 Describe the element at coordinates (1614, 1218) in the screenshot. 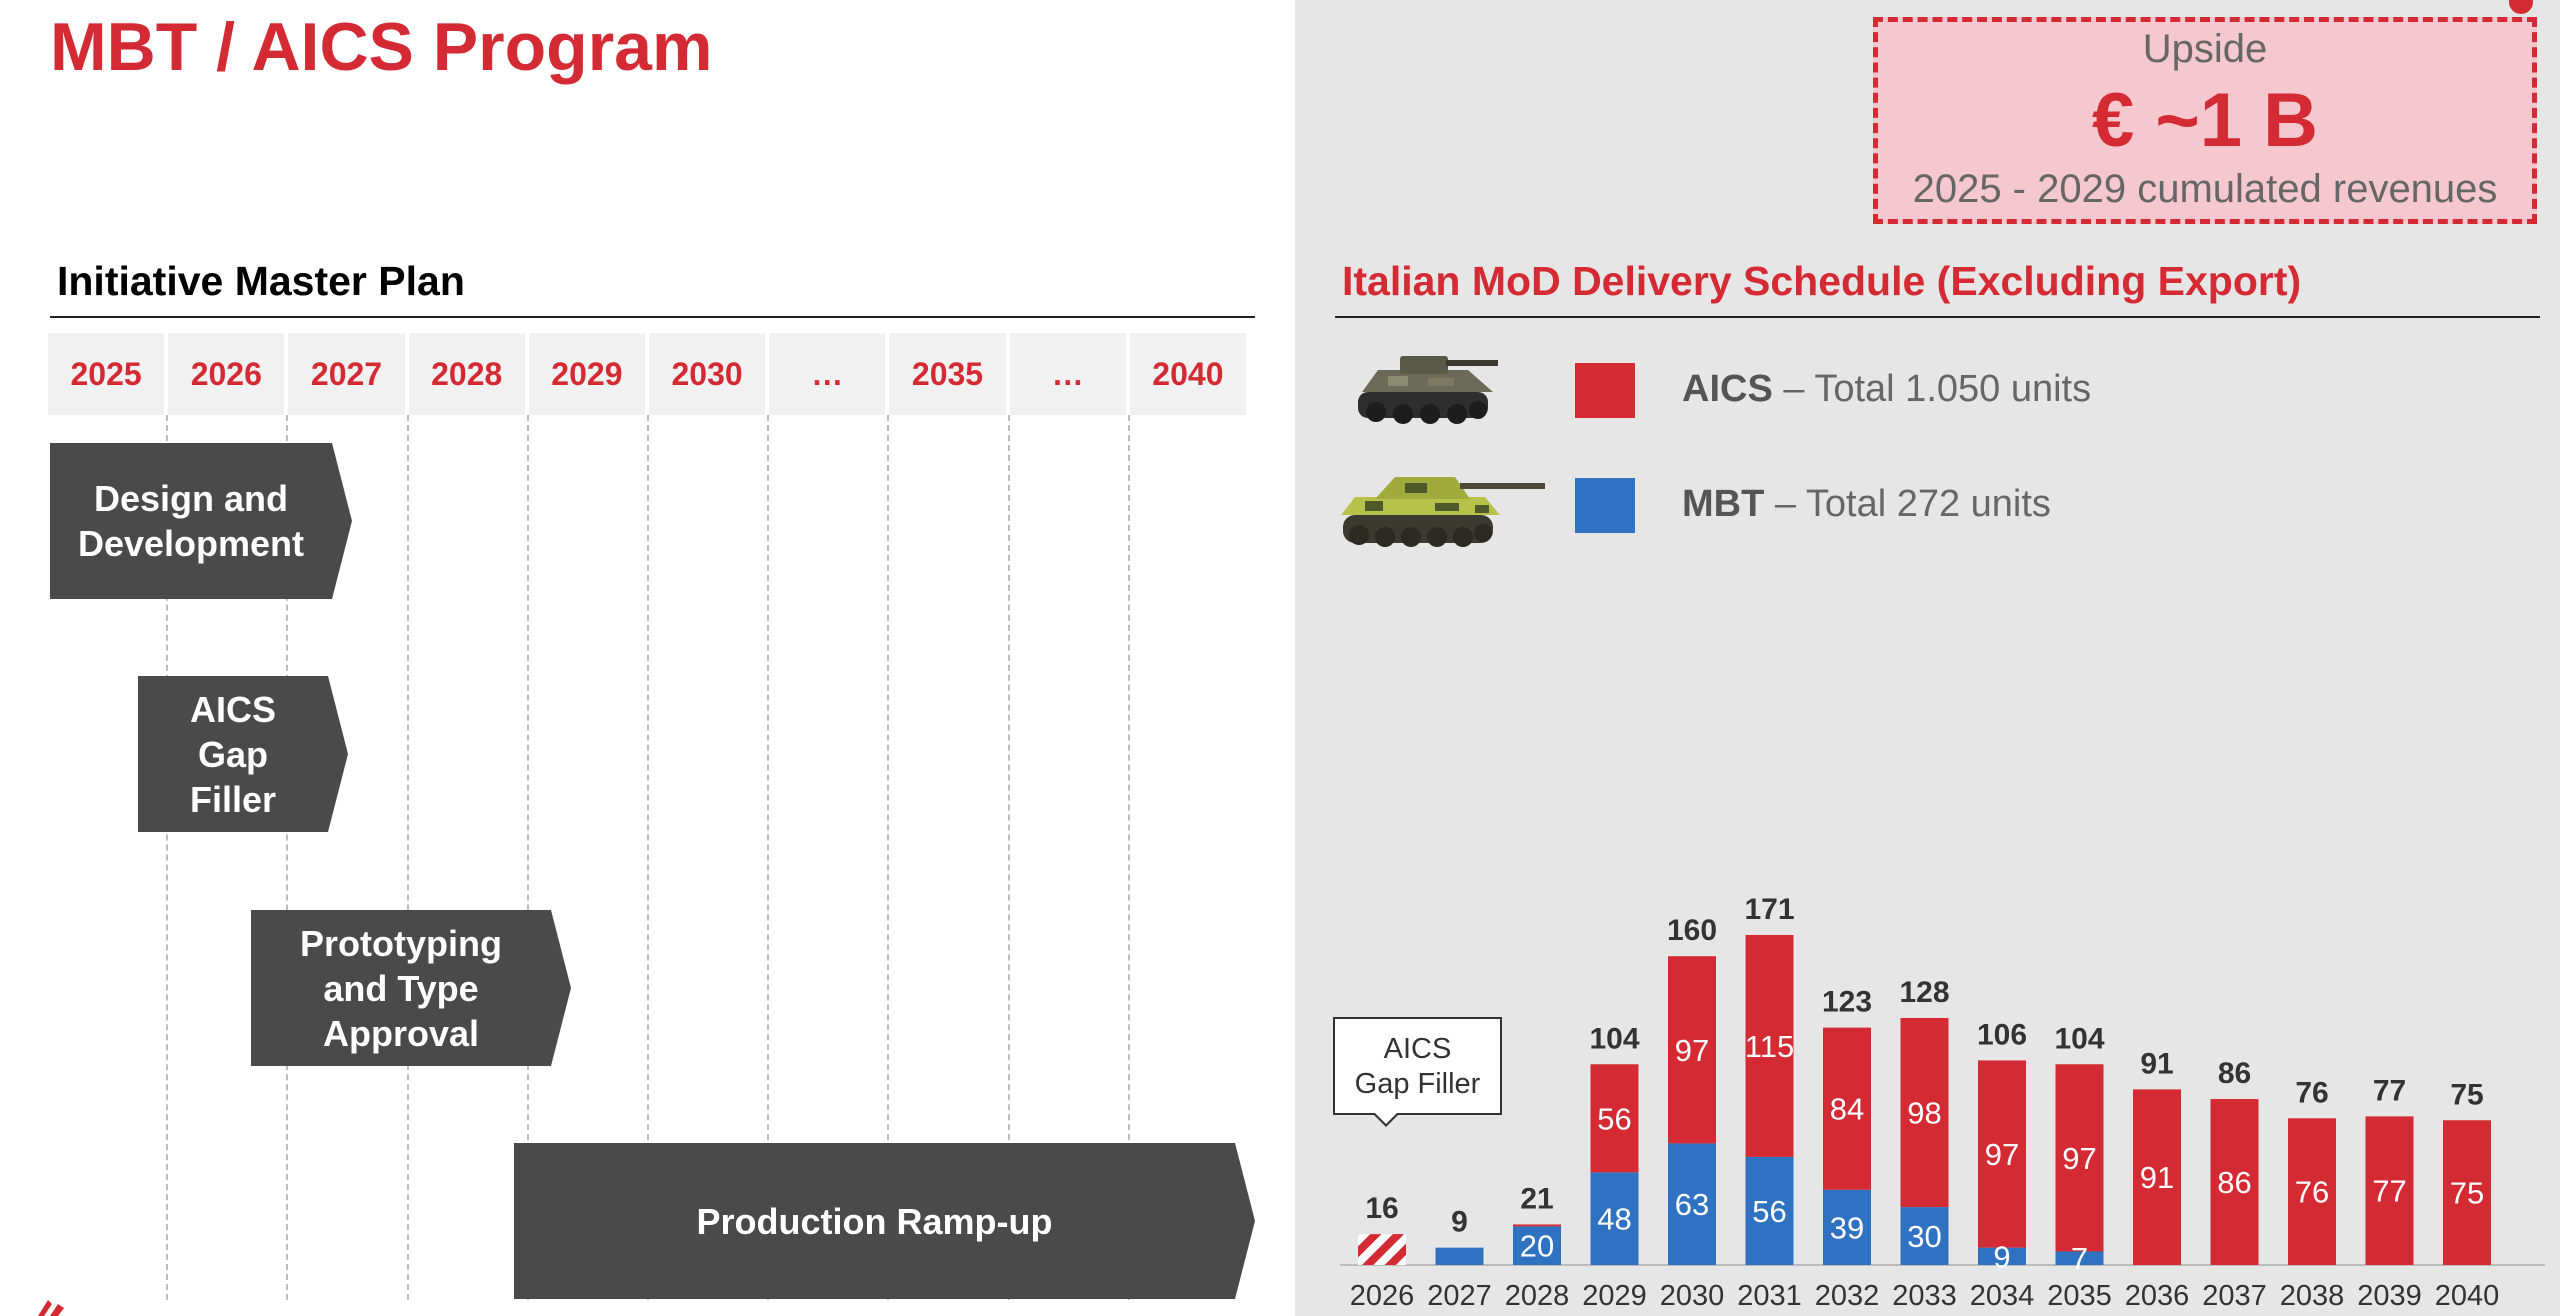

I see `bar-mbt-2029` at that location.